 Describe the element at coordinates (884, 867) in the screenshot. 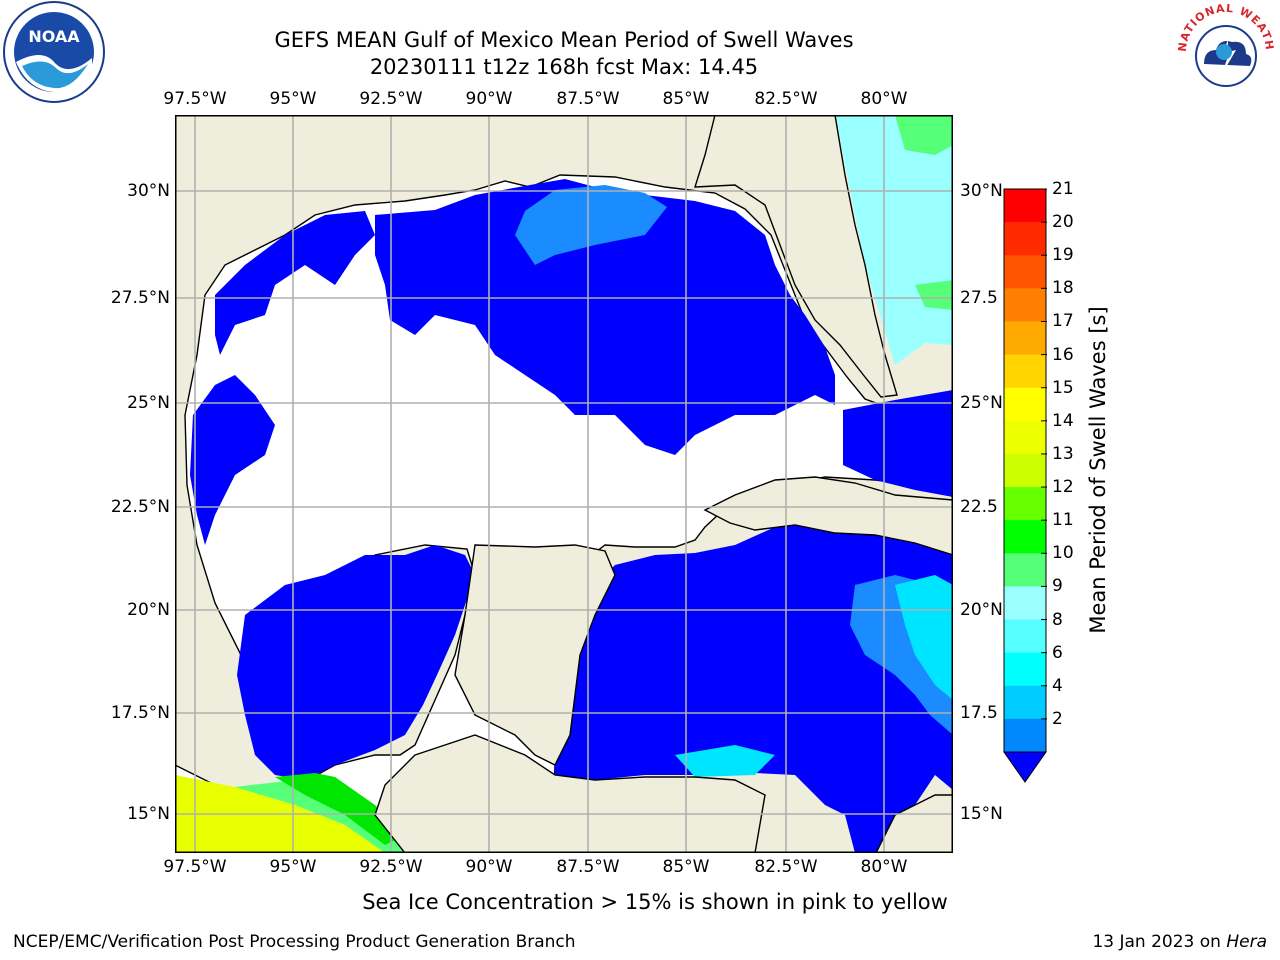

I see `lon-label-bottom: 80°W` at that location.